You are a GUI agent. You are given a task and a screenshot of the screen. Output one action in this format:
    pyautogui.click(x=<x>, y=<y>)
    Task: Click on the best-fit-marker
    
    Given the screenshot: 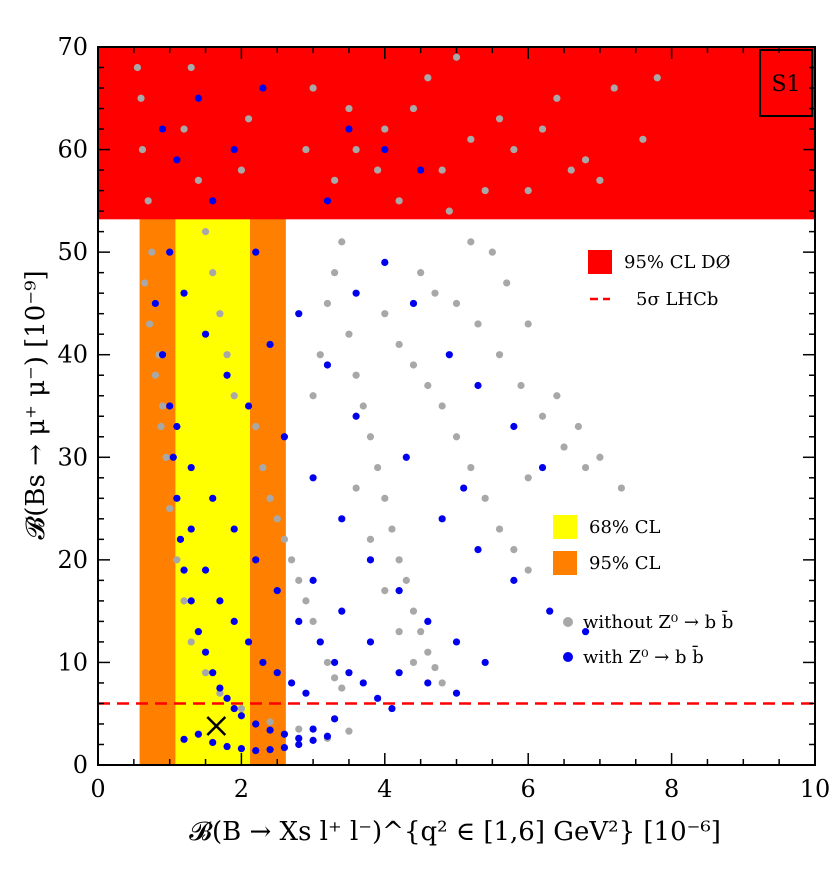 What is the action you would take?
    pyautogui.click(x=216, y=726)
    